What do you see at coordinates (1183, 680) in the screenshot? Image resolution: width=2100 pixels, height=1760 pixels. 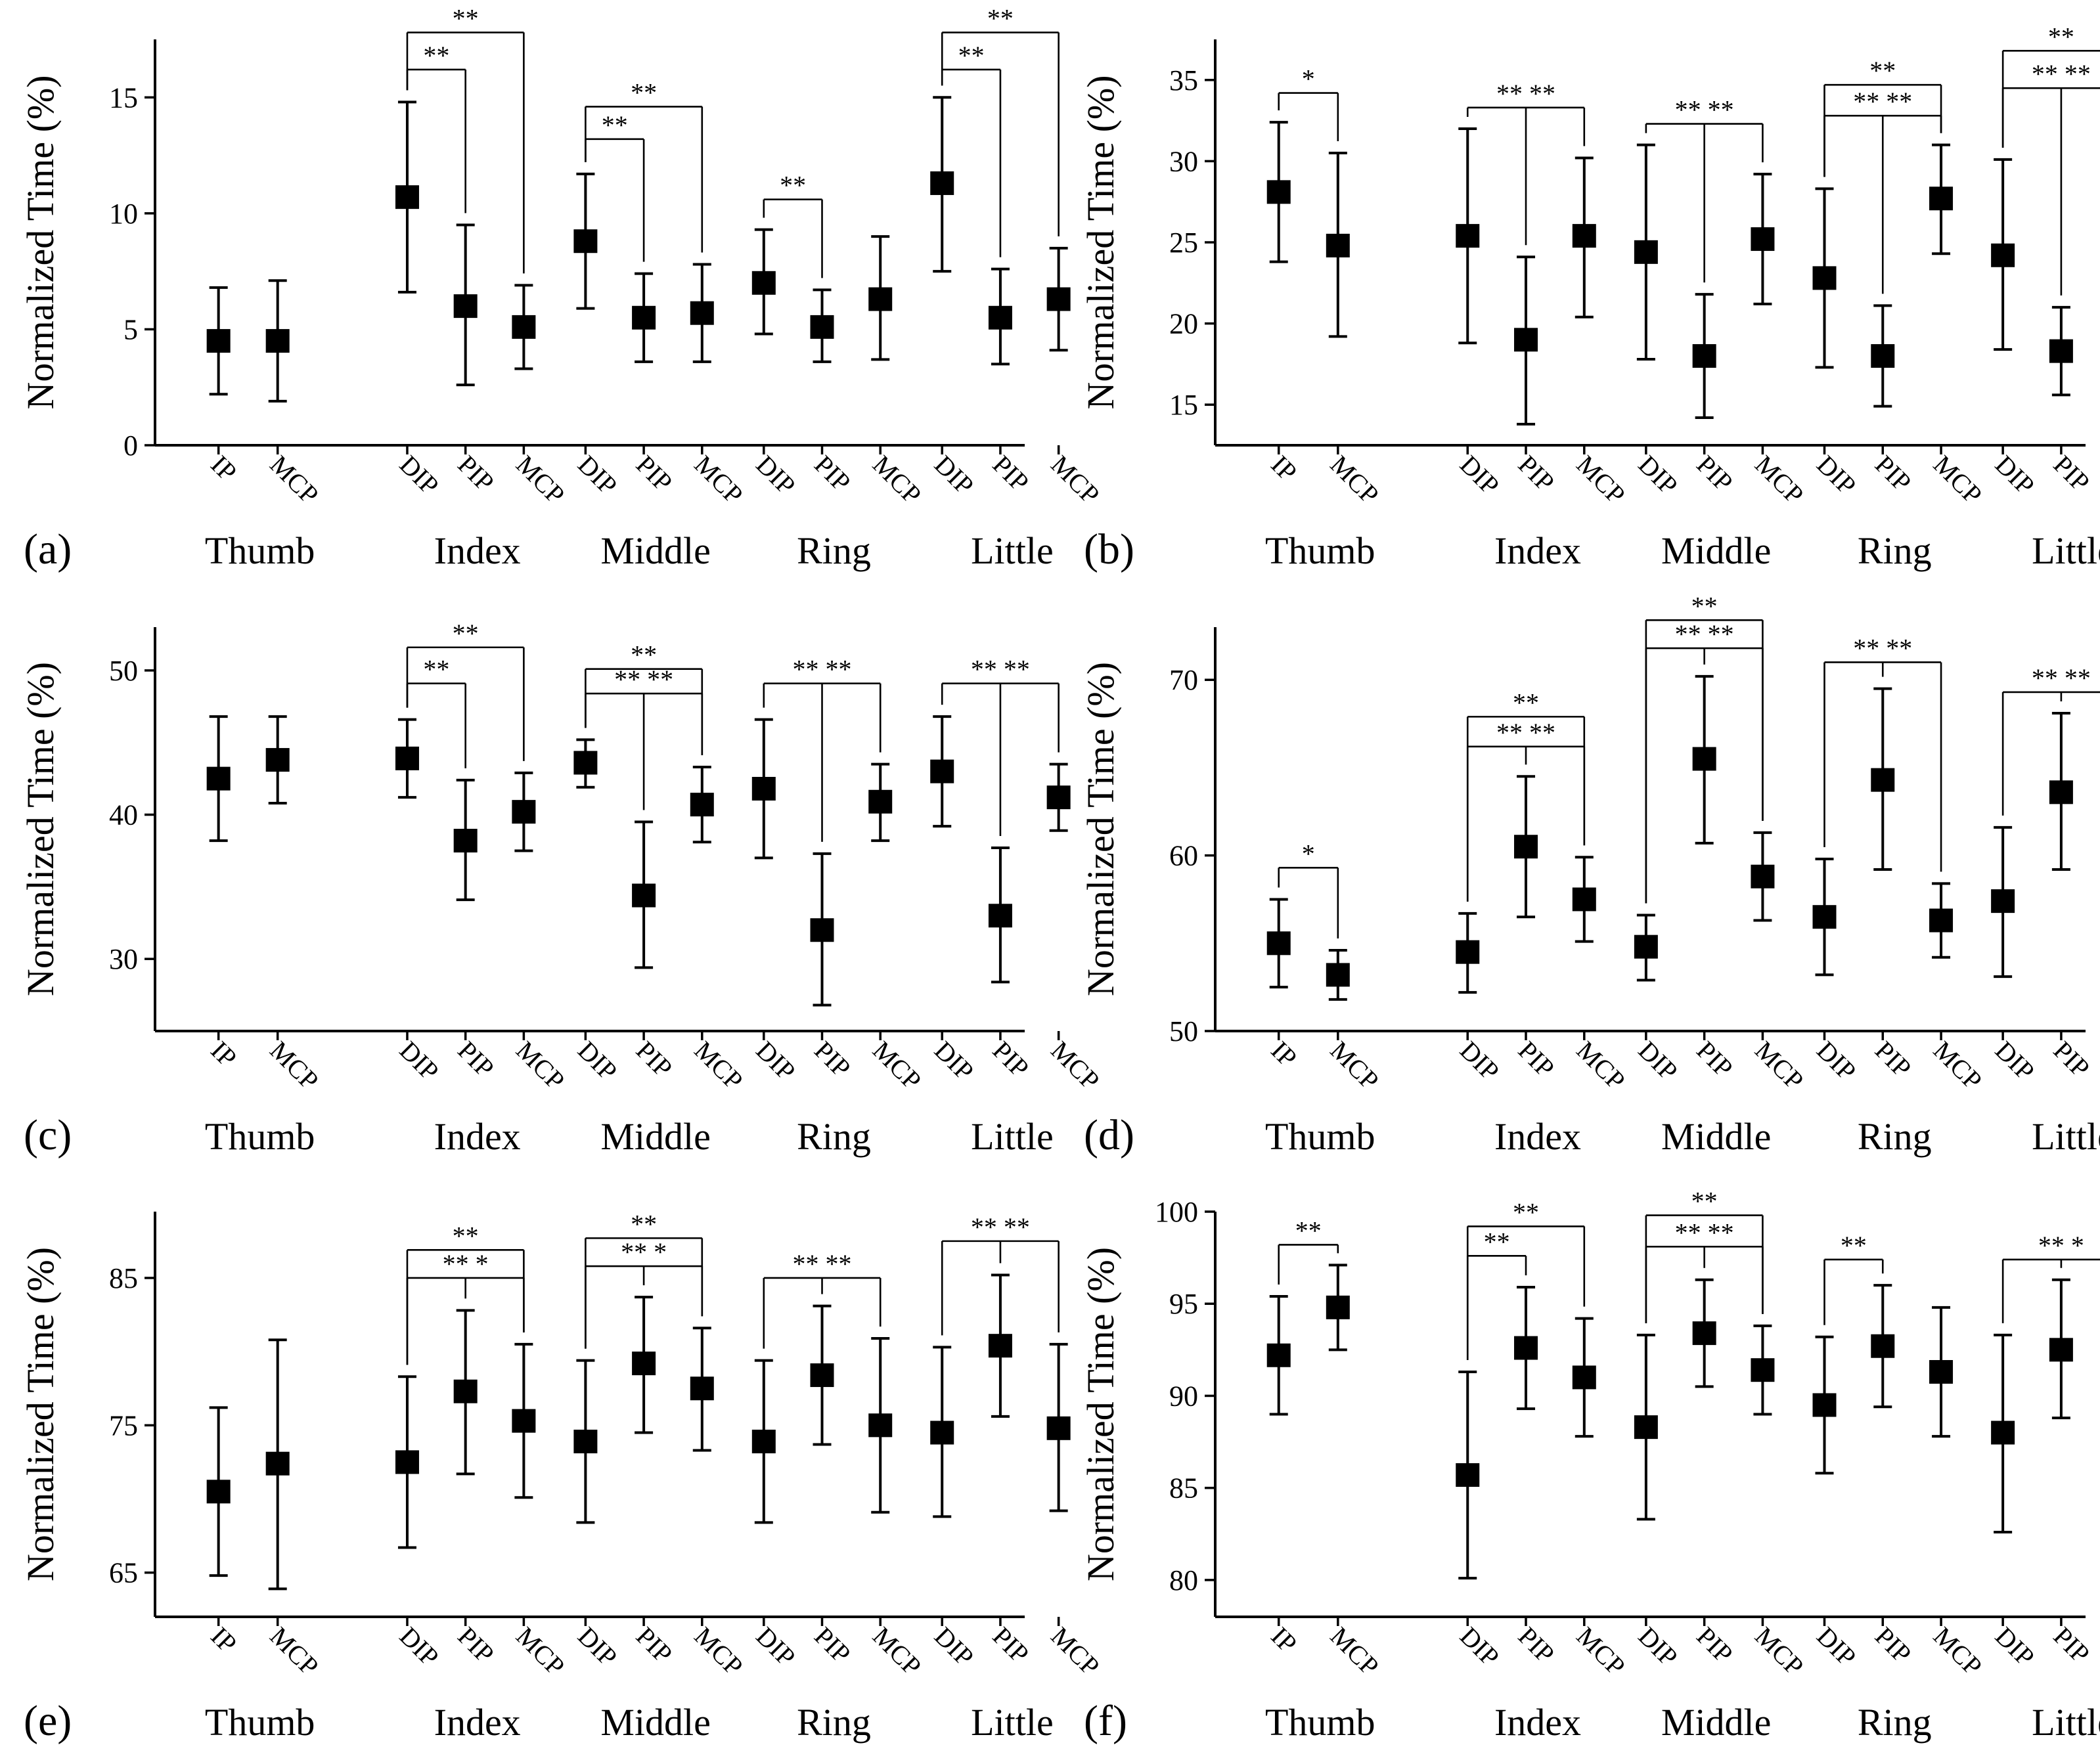 I see `y-tick-label: 70` at bounding box center [1183, 680].